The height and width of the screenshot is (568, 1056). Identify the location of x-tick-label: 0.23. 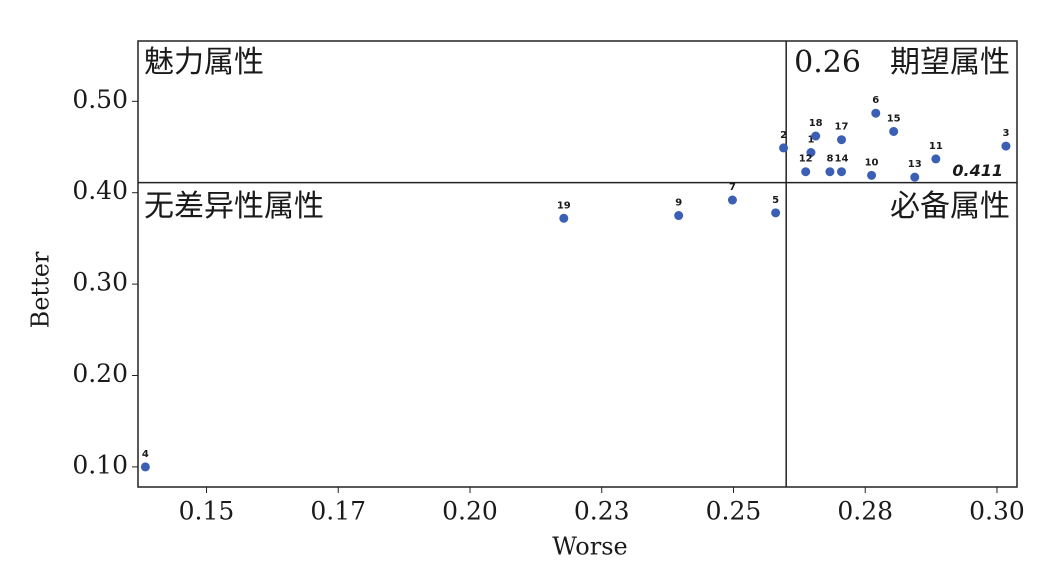
(602, 511).